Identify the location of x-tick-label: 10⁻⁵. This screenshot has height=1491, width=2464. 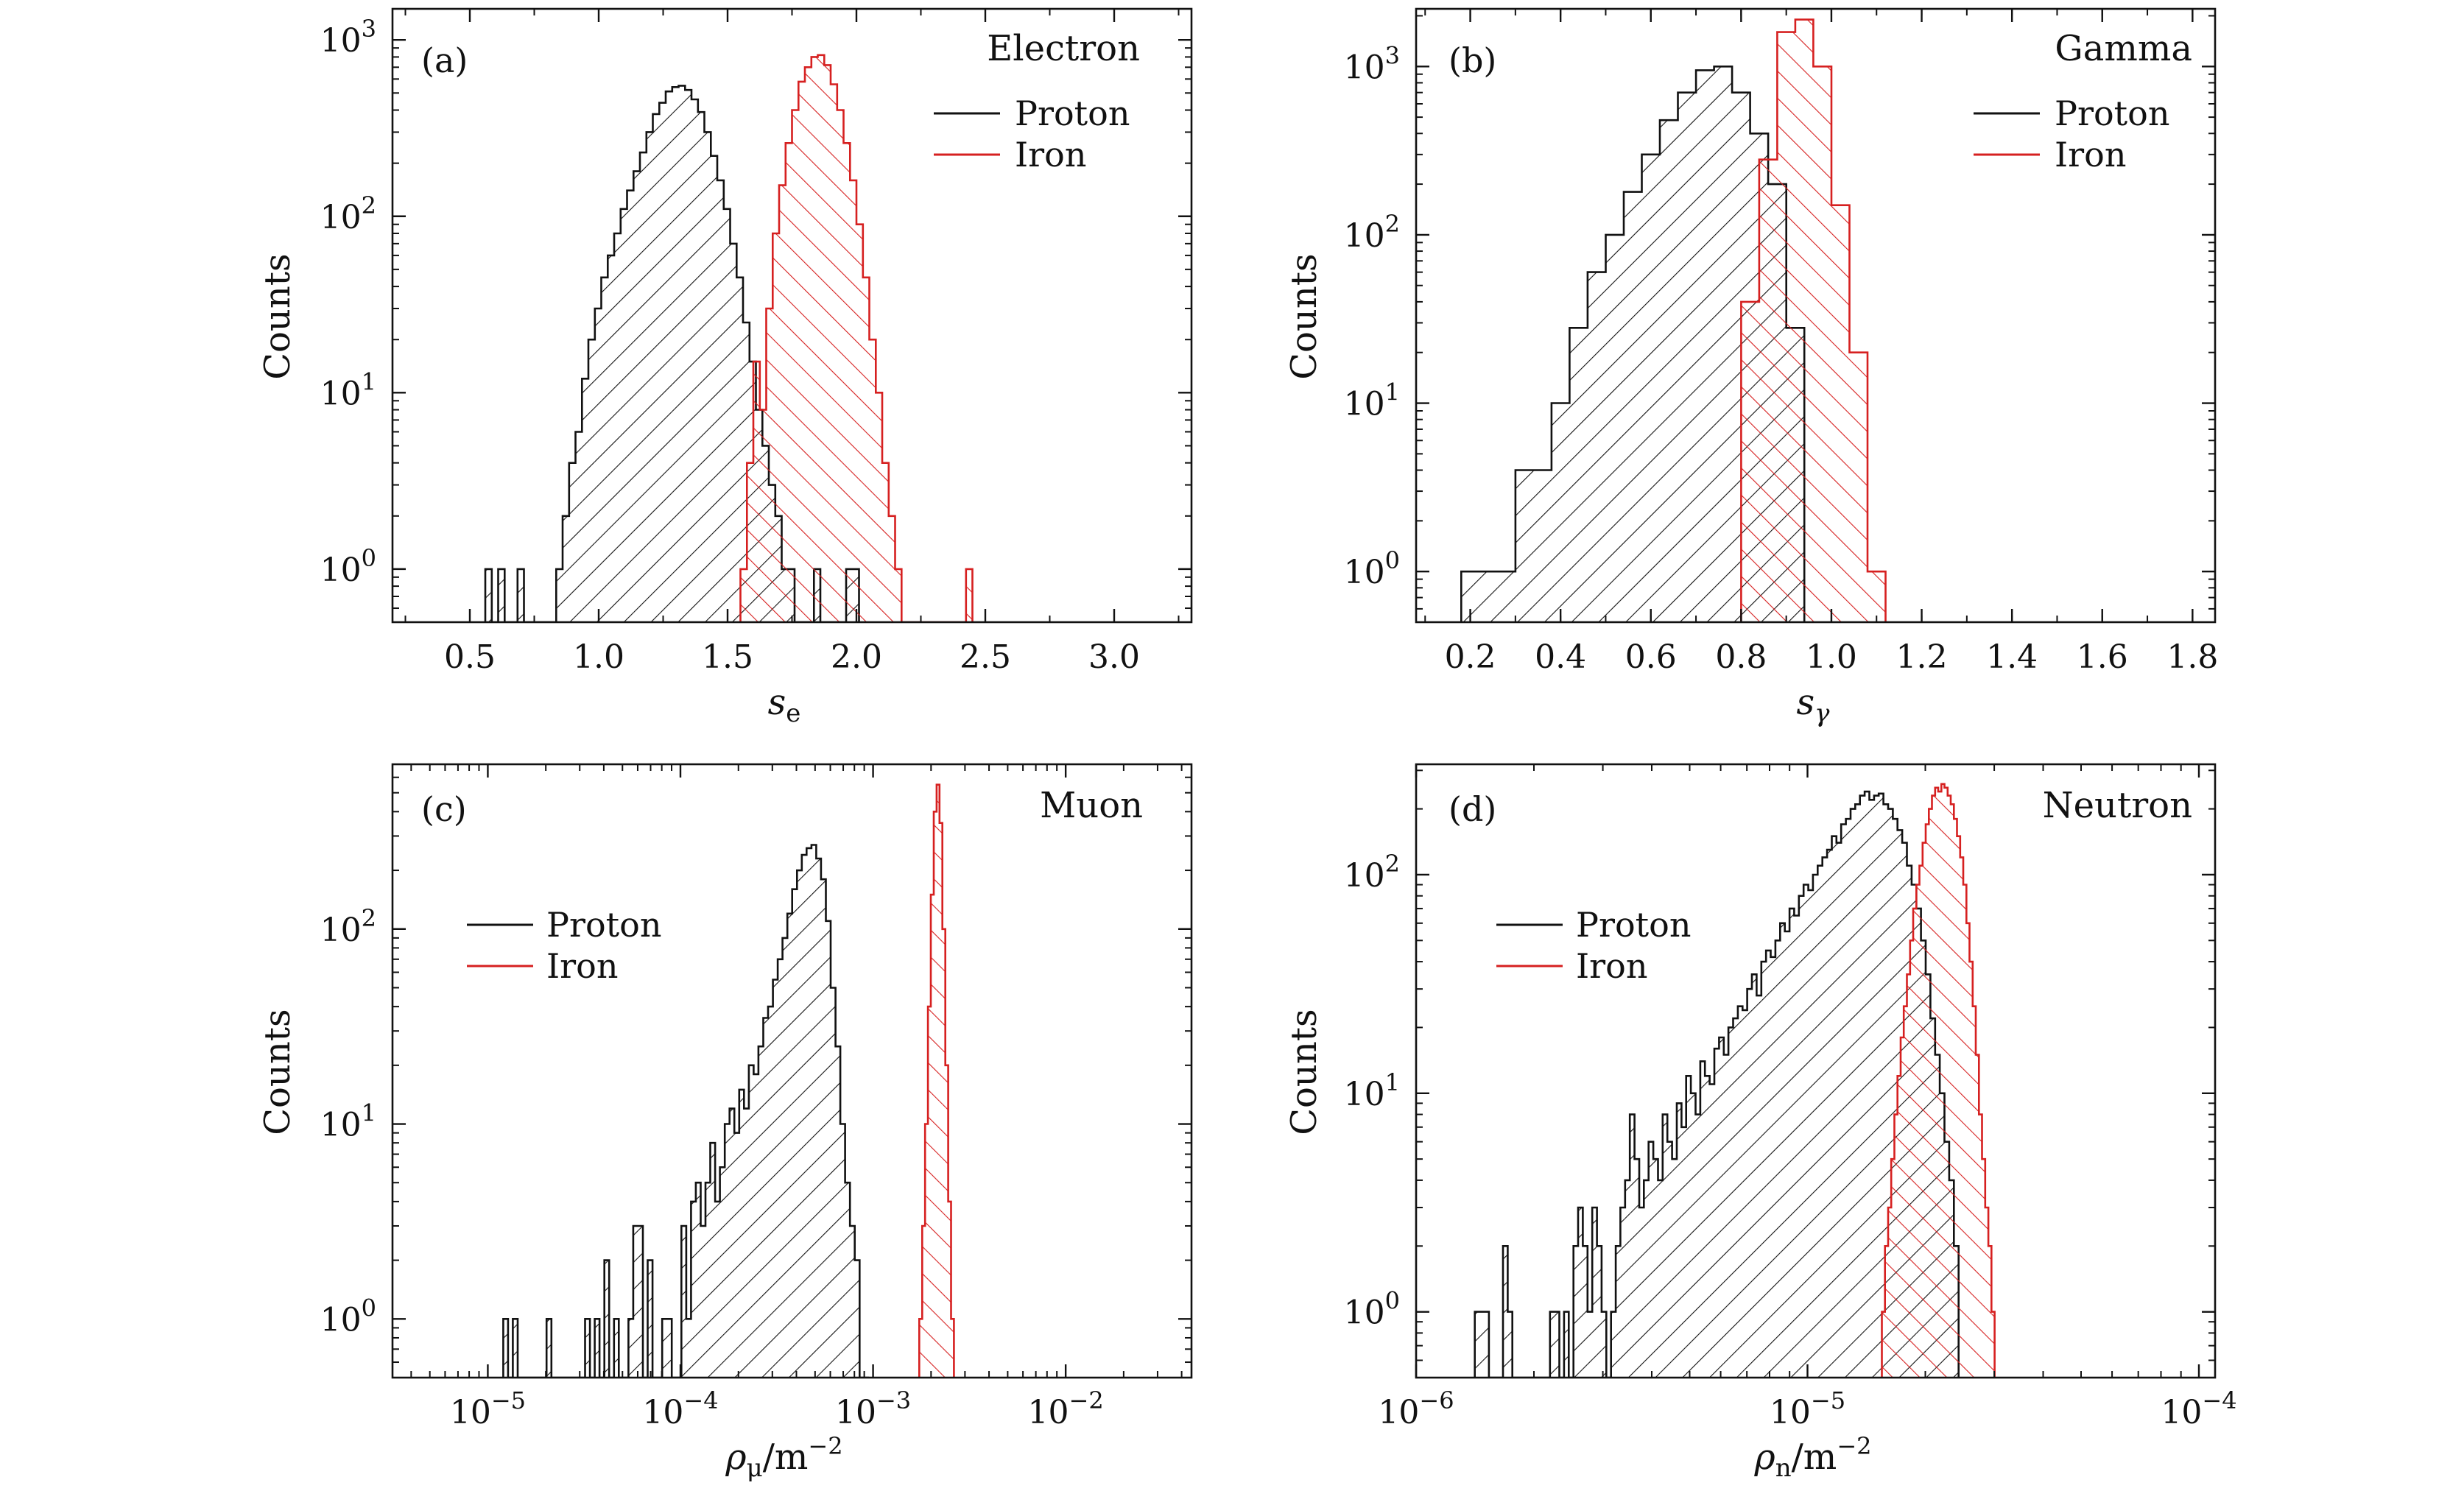
(488, 1408).